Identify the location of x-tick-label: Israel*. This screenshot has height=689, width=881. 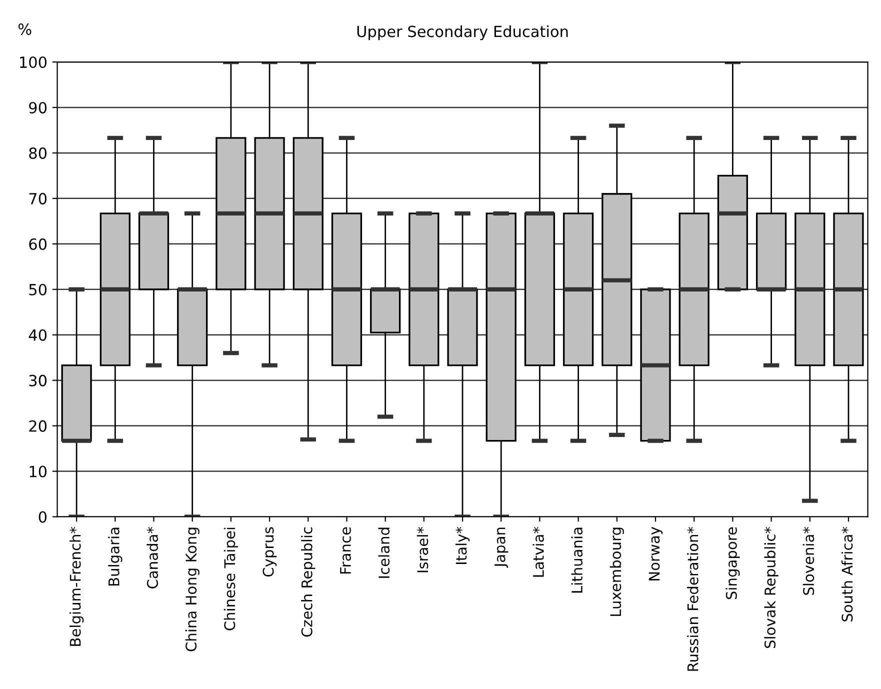
(422, 549).